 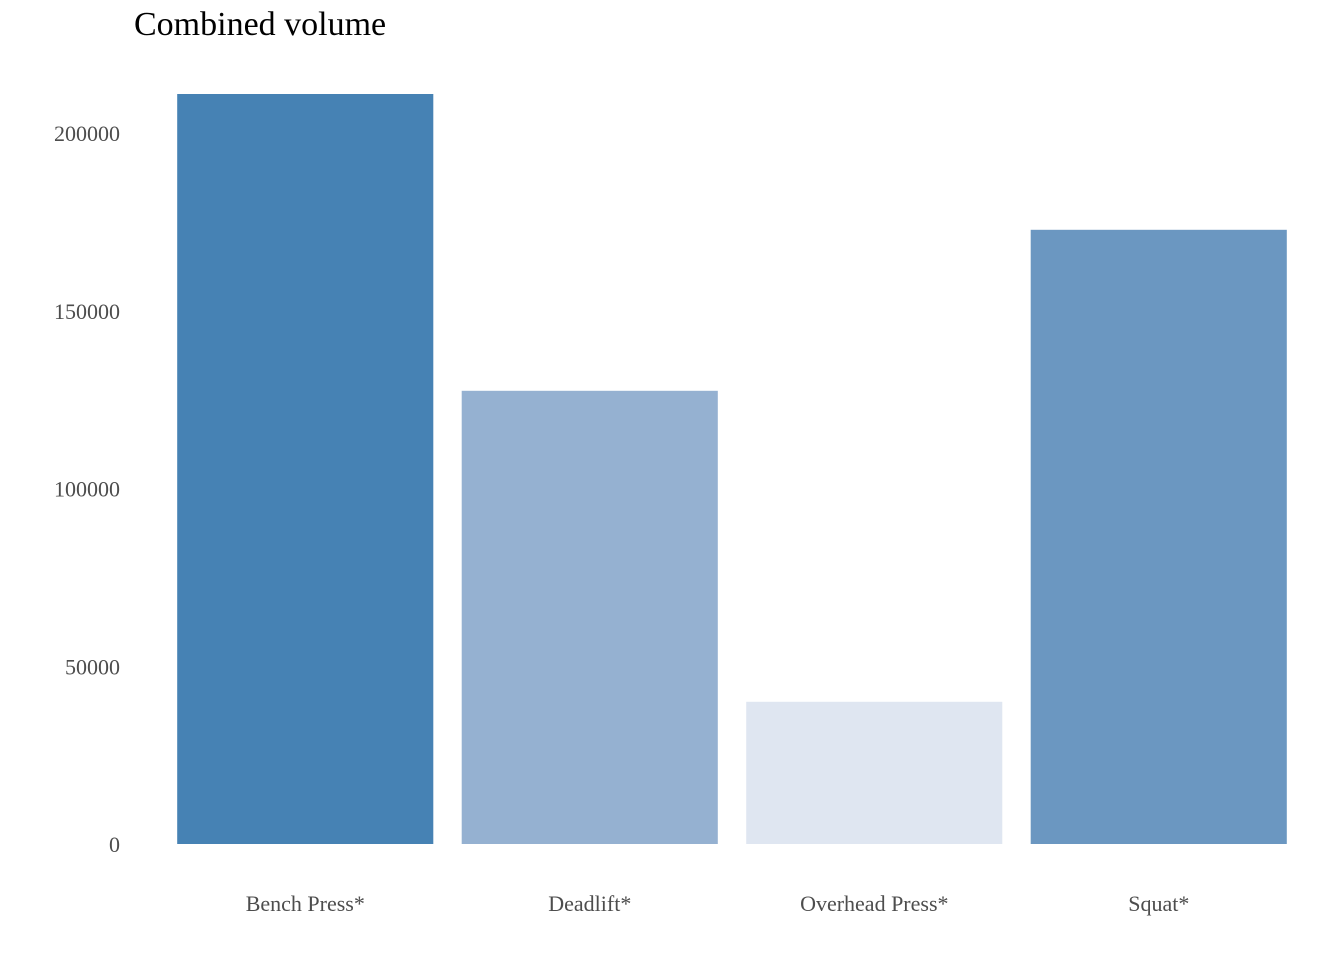 What do you see at coordinates (1158, 537) in the screenshot?
I see `bar-squat` at bounding box center [1158, 537].